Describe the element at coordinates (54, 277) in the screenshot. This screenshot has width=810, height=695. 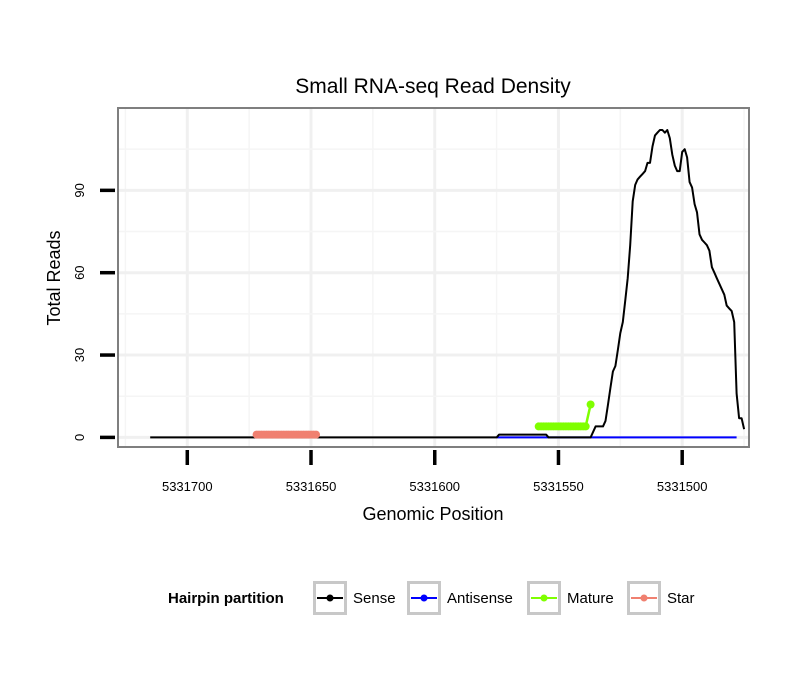
I see `y-axis-label: Total Reads` at that location.